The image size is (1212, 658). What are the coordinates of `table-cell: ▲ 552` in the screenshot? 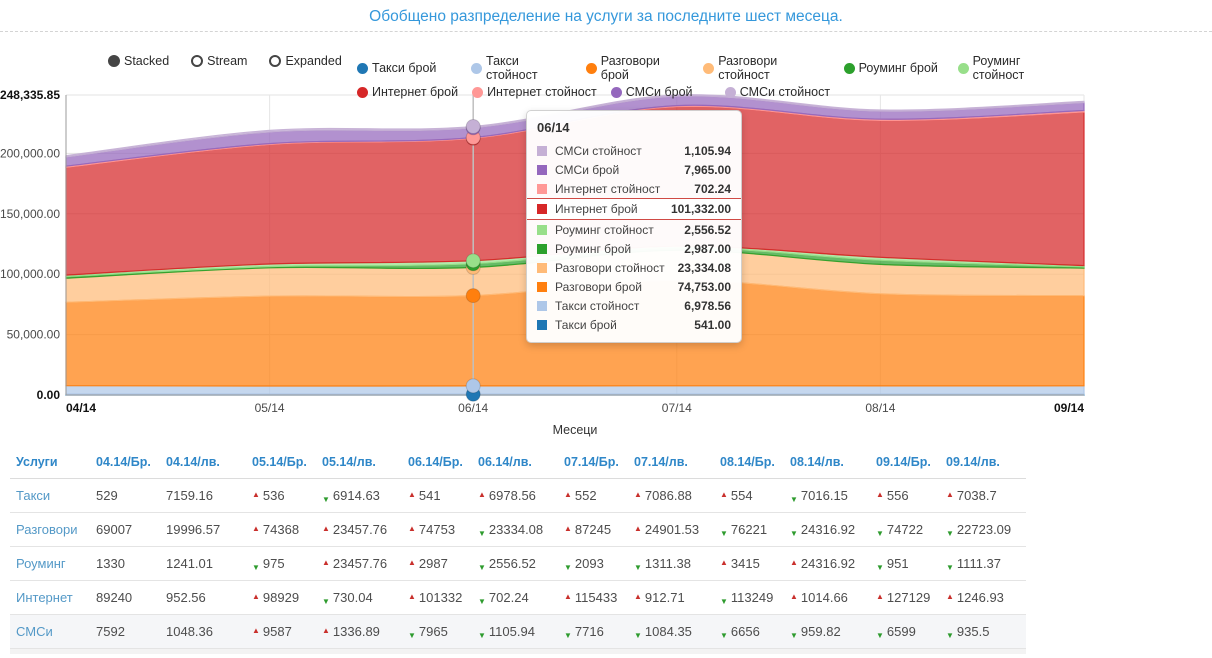 It's located at (593, 496).